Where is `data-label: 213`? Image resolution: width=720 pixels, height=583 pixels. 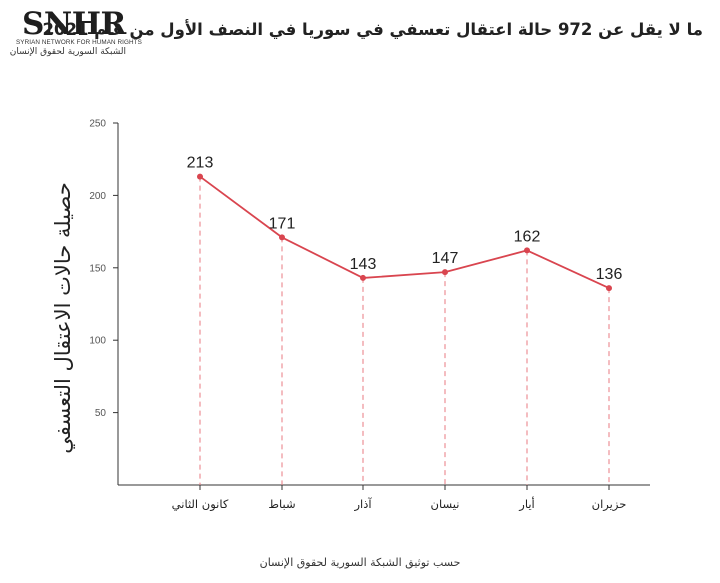 data-label: 213 is located at coordinates (200, 163).